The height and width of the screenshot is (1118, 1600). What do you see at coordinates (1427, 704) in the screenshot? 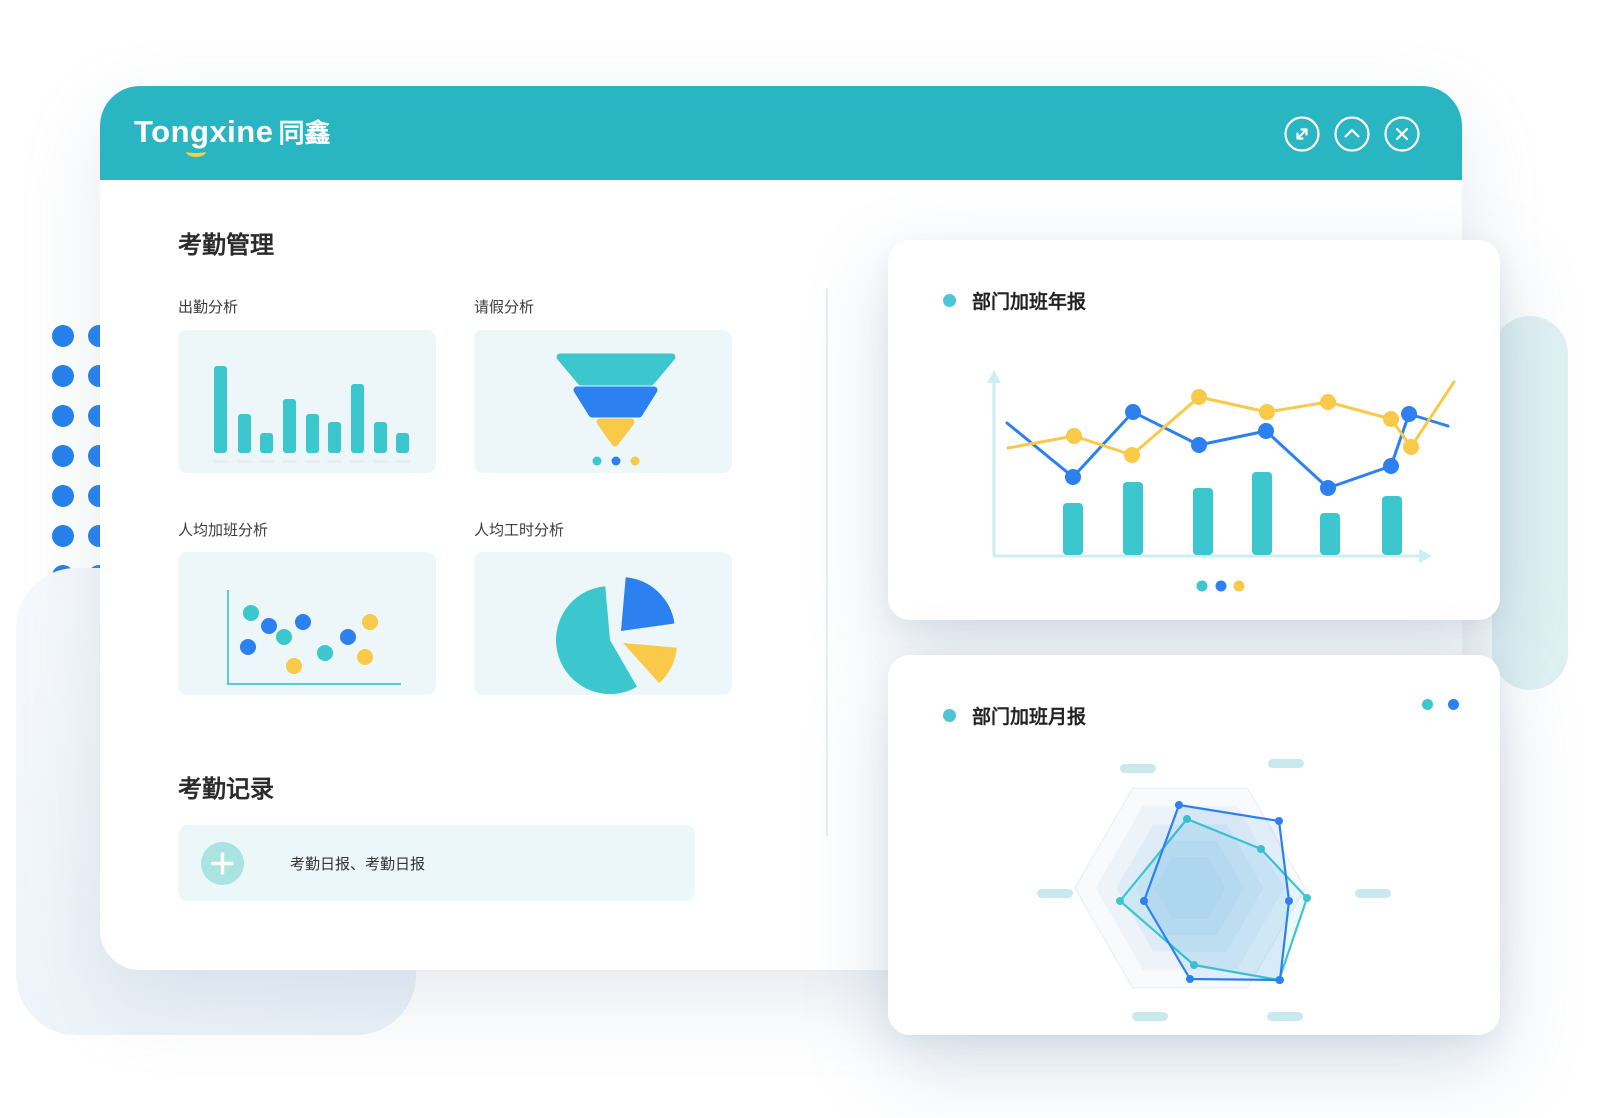
I see `teal-dot-icon` at bounding box center [1427, 704].